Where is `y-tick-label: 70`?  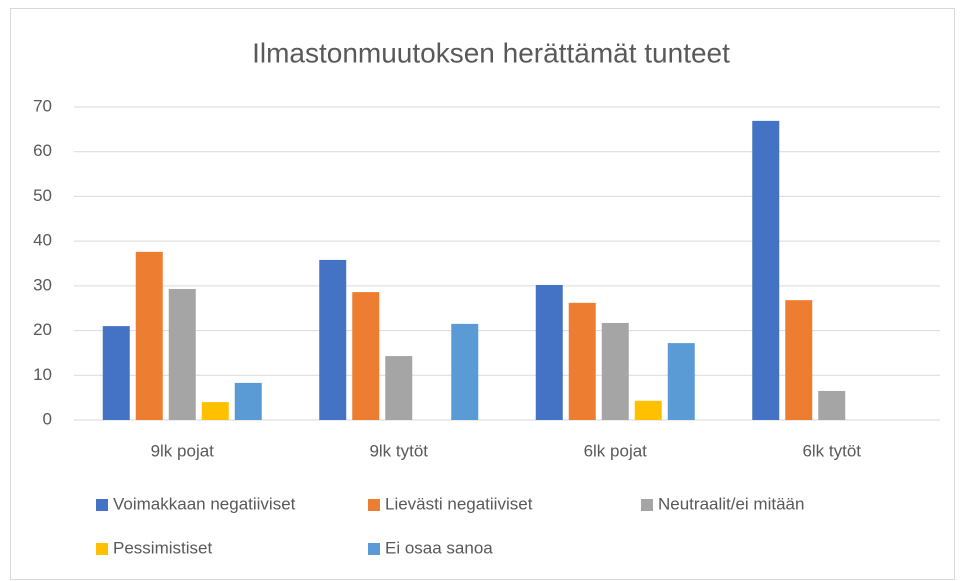
y-tick-label: 70 is located at coordinates (42, 105).